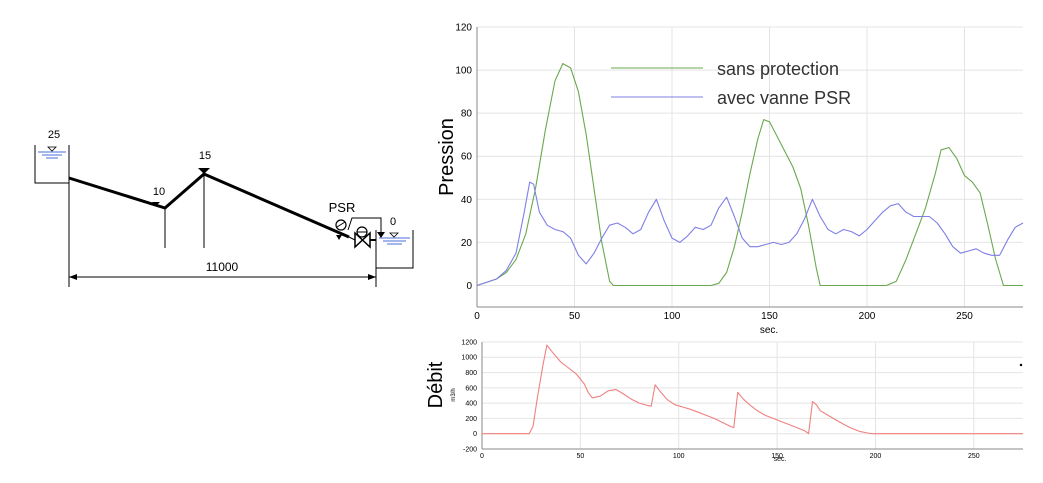 The image size is (1043, 483). I want to click on pressure-y-tick: 40, so click(467, 200).